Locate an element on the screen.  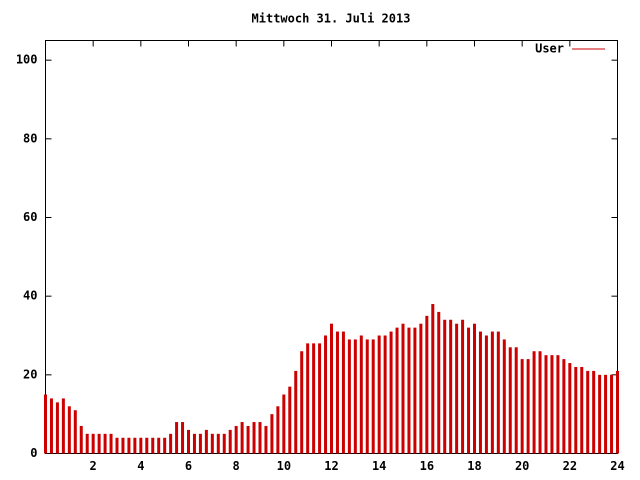
x-tick-label: 14 is located at coordinates (379, 466).